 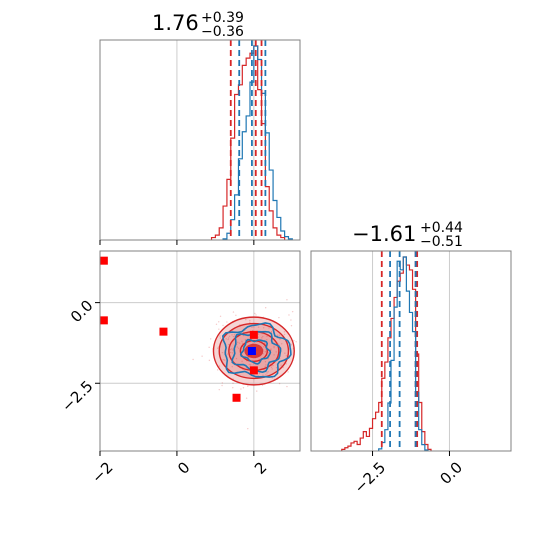 I want to click on joint-xtick-label-0: −2, so click(x=102, y=472).